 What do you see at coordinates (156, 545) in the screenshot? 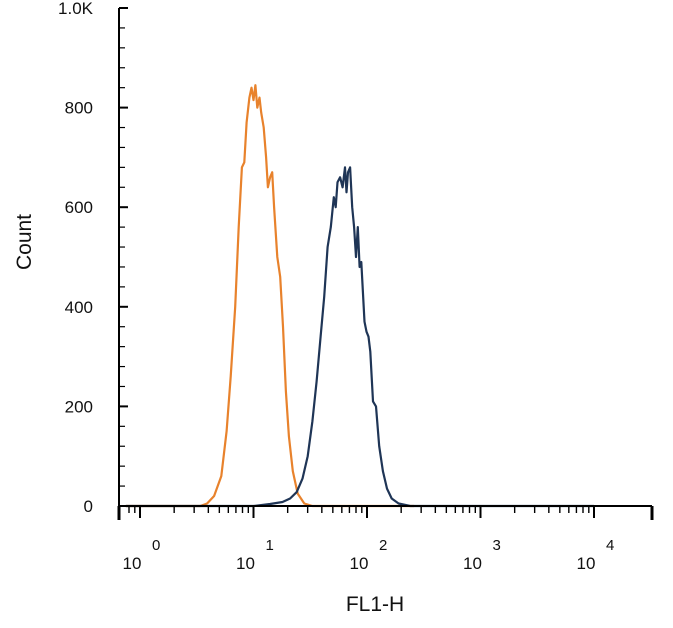
I see `x-tick-exponent: 0` at bounding box center [156, 545].